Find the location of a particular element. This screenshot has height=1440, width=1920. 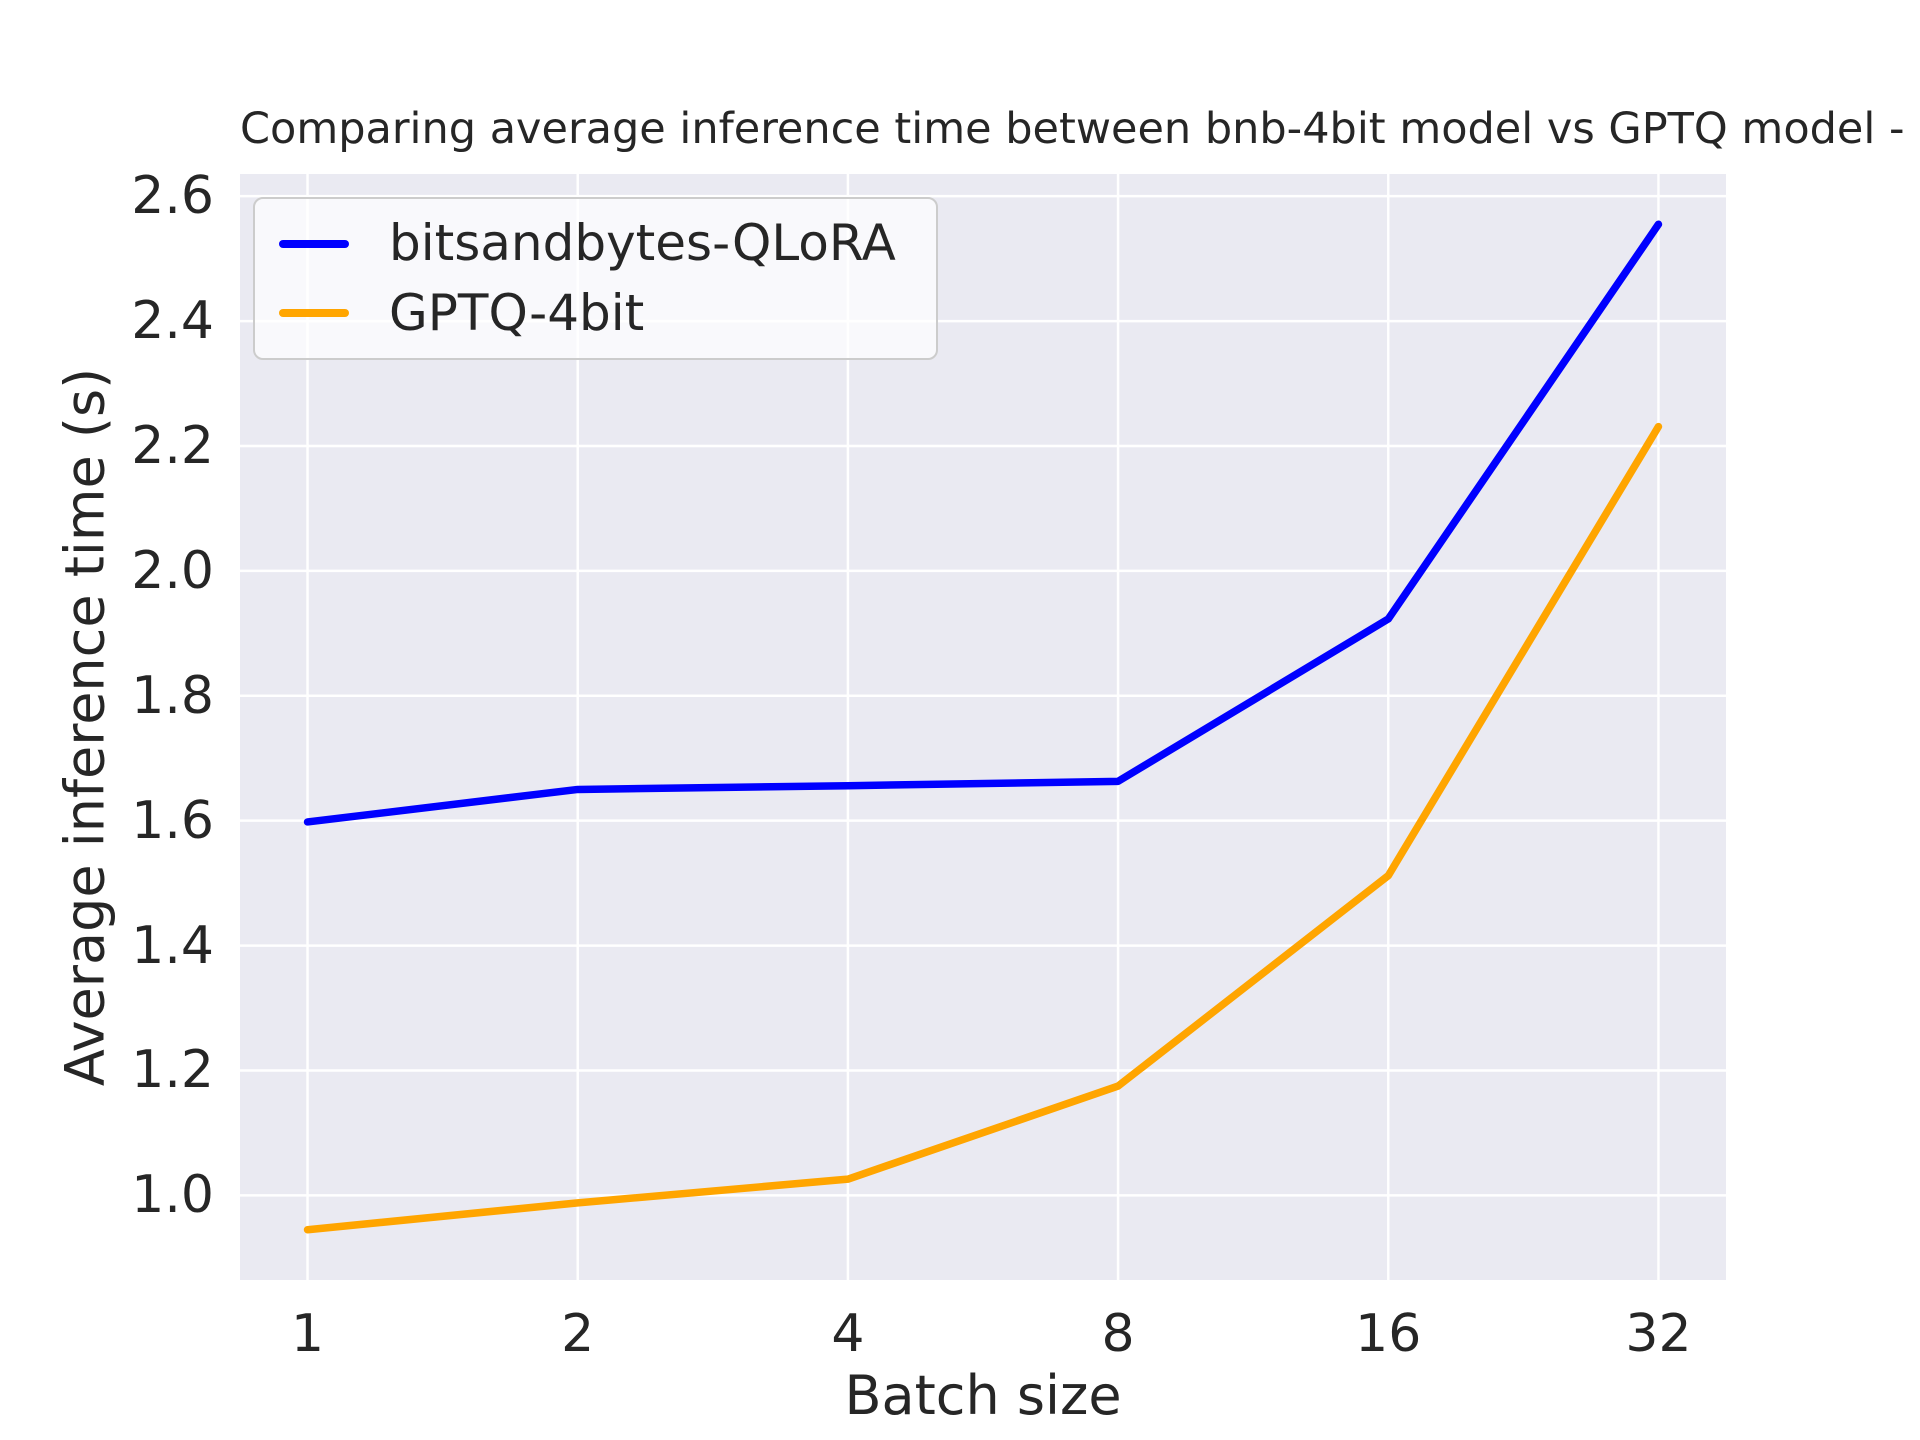

y-tick-label: 1.6 is located at coordinates (172, 820).